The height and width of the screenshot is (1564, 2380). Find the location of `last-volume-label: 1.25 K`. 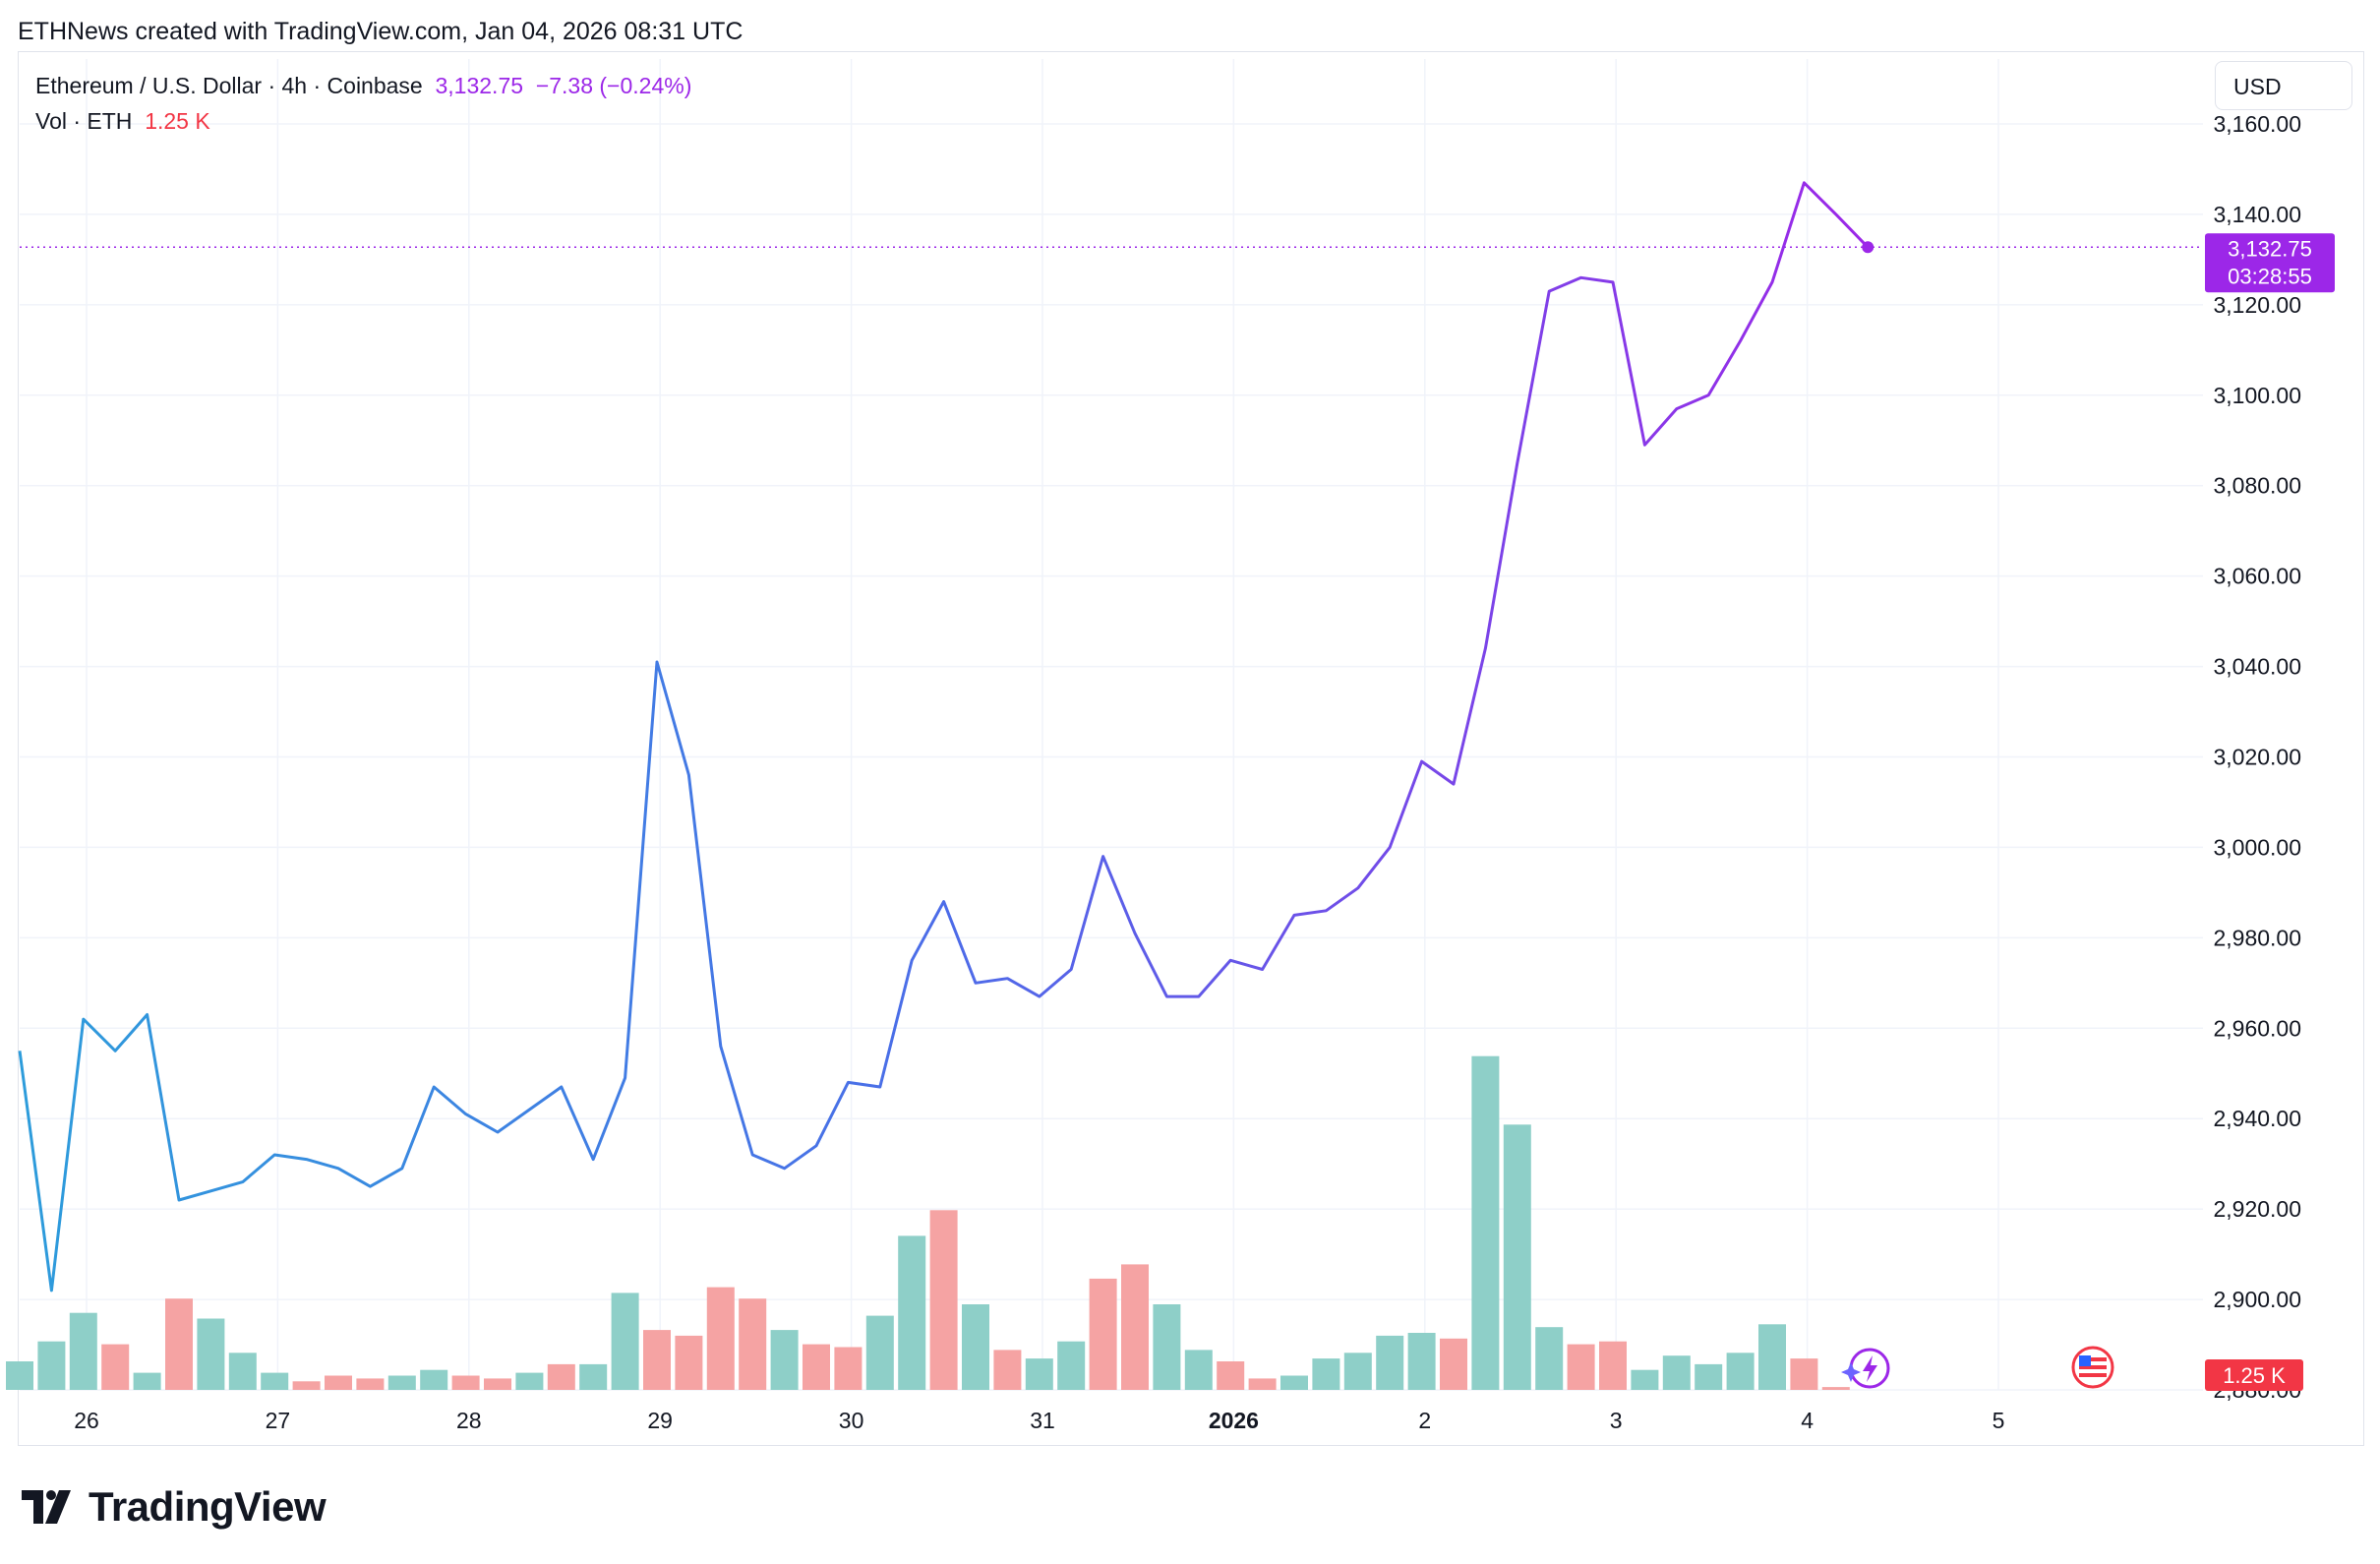

last-volume-label: 1.25 K is located at coordinates (2254, 1375).